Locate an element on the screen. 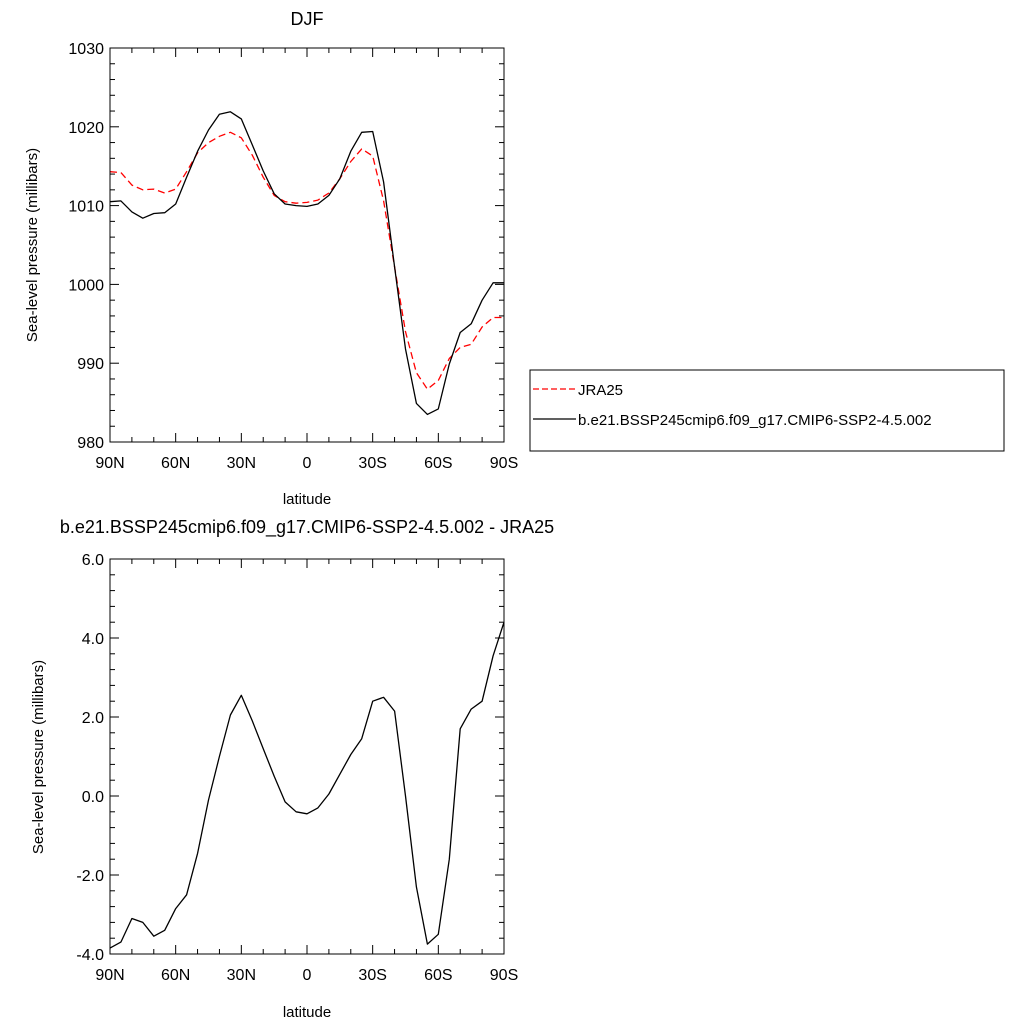 The height and width of the screenshot is (1024, 1024). y-tick-label: 6.0 is located at coordinates (93, 560).